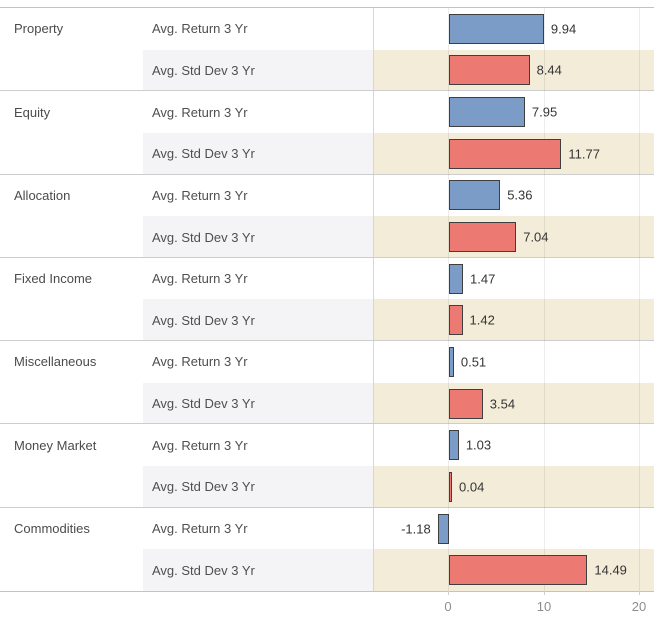 This screenshot has height=631, width=654. I want to click on table-row: Property Avg. Return 3 Yr 9.94, so click(327, 29).